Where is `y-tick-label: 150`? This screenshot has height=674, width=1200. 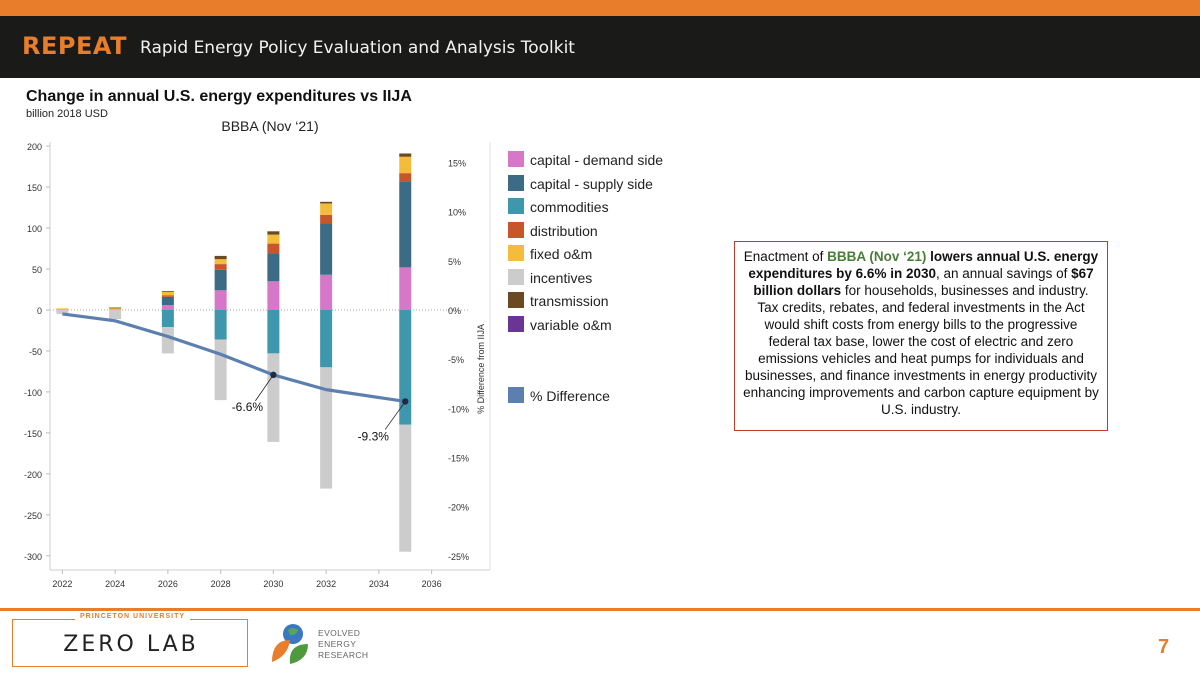
y-tick-label: 150 is located at coordinates (34, 188).